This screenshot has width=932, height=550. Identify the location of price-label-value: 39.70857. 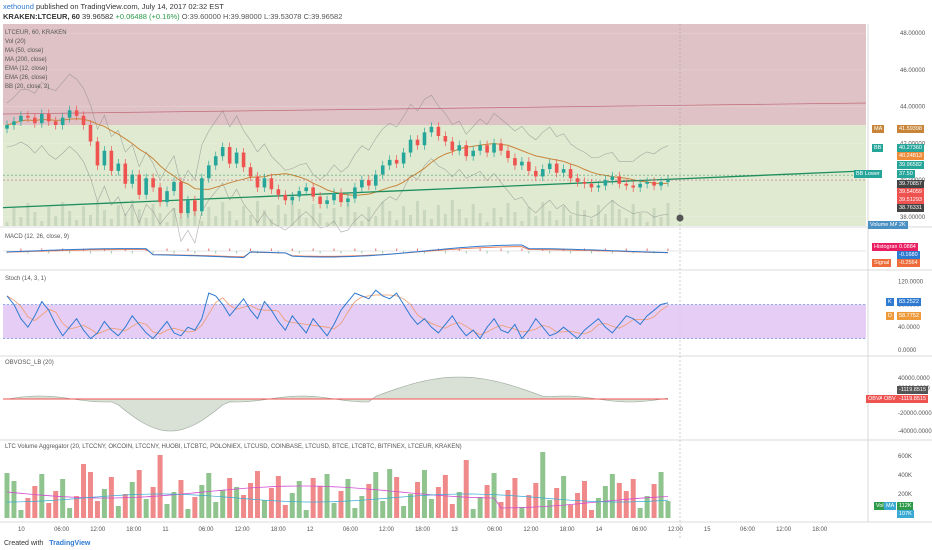
(910, 184).